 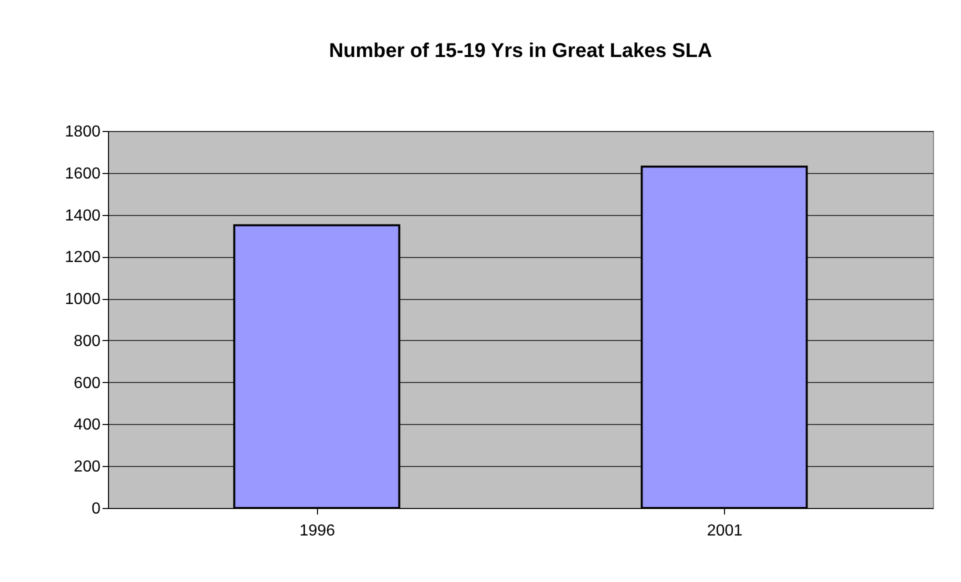 What do you see at coordinates (724, 531) in the screenshot?
I see `x-tick-label: 2001` at bounding box center [724, 531].